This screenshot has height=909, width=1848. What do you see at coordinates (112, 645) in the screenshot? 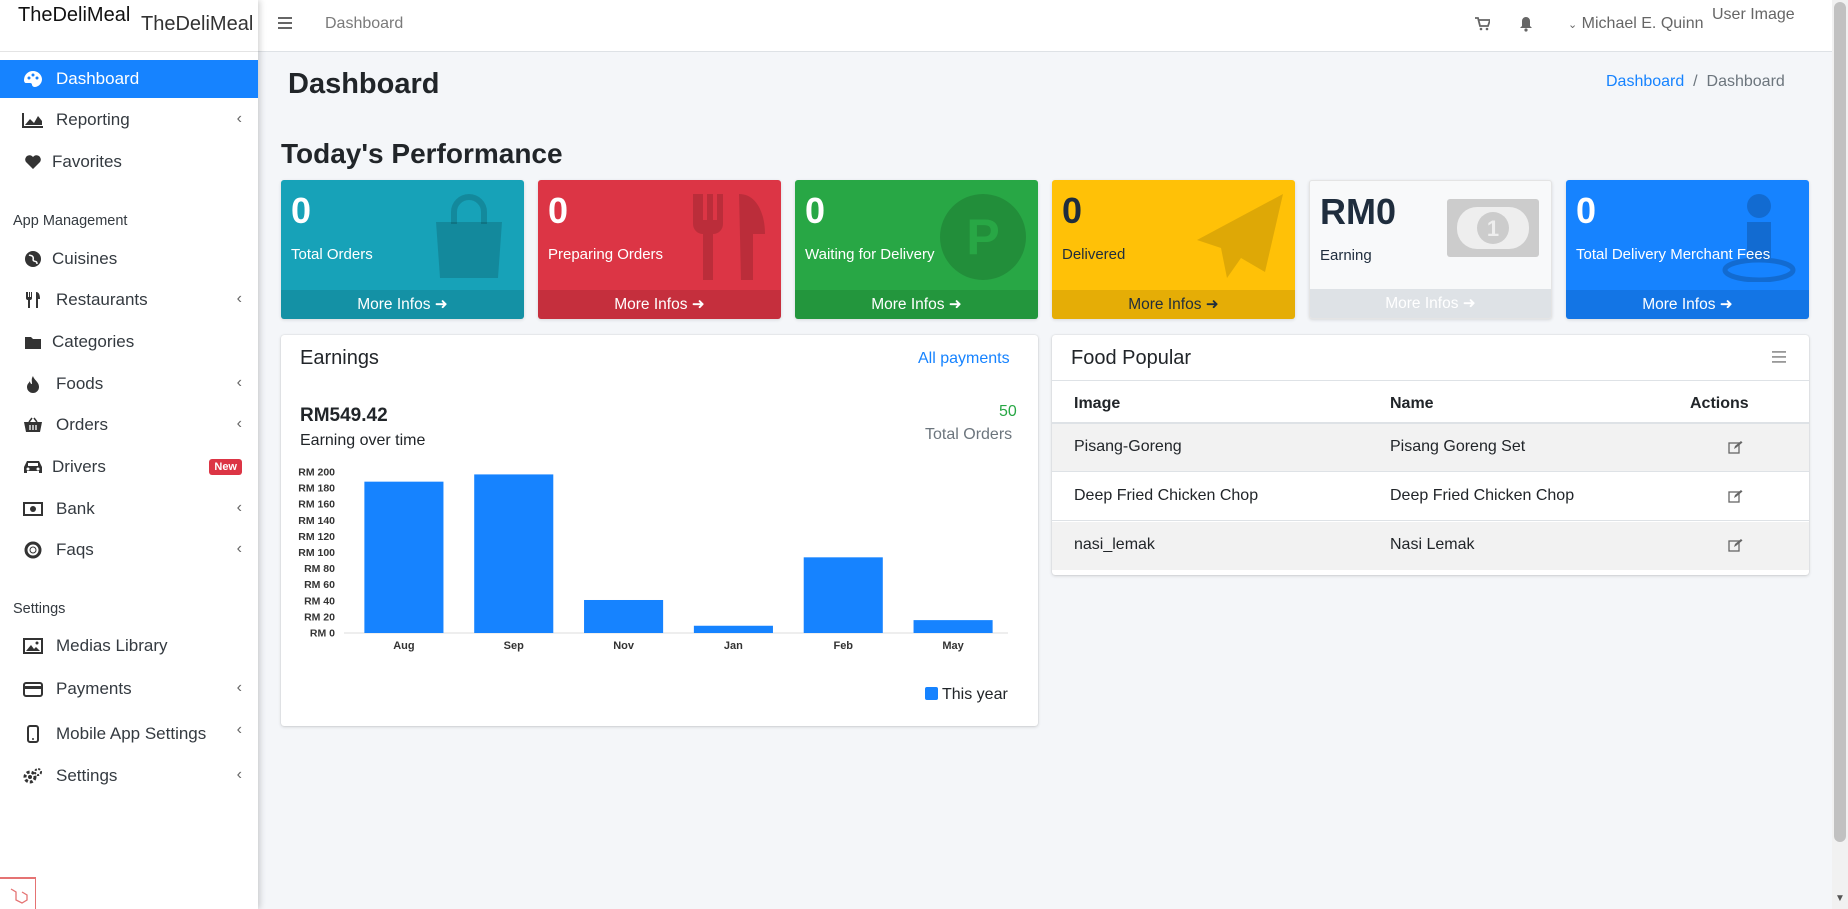
I see `sidebar-item-label: Medias Library` at bounding box center [112, 645].